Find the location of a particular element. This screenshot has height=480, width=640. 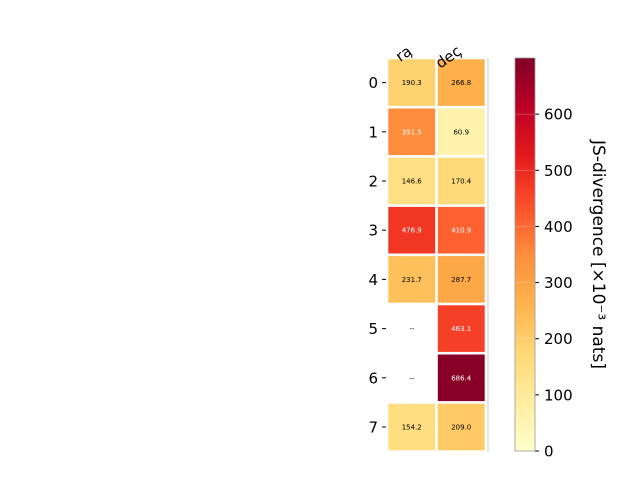

row-label: 1 is located at coordinates (373, 132).